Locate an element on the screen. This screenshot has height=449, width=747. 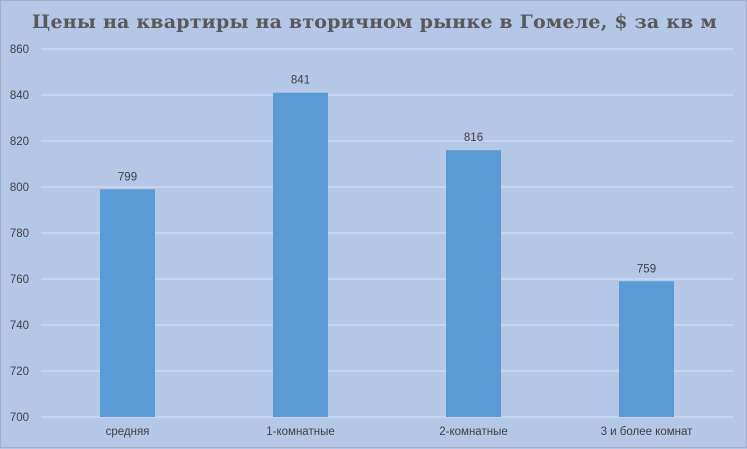
y-tick-label: 840 is located at coordinates (19, 96).